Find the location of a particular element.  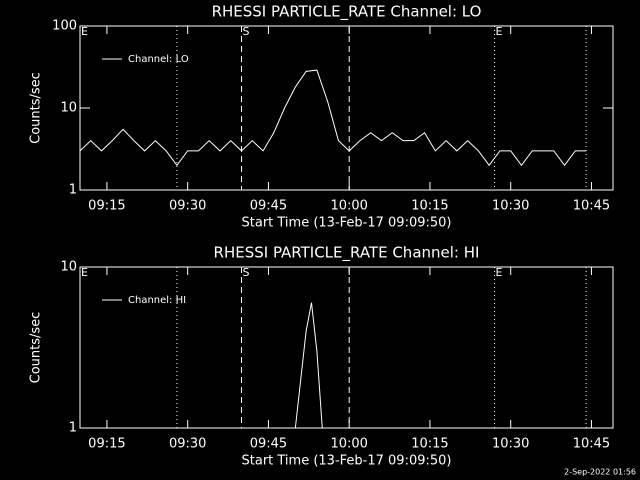

data-line is located at coordinates (308, 365).